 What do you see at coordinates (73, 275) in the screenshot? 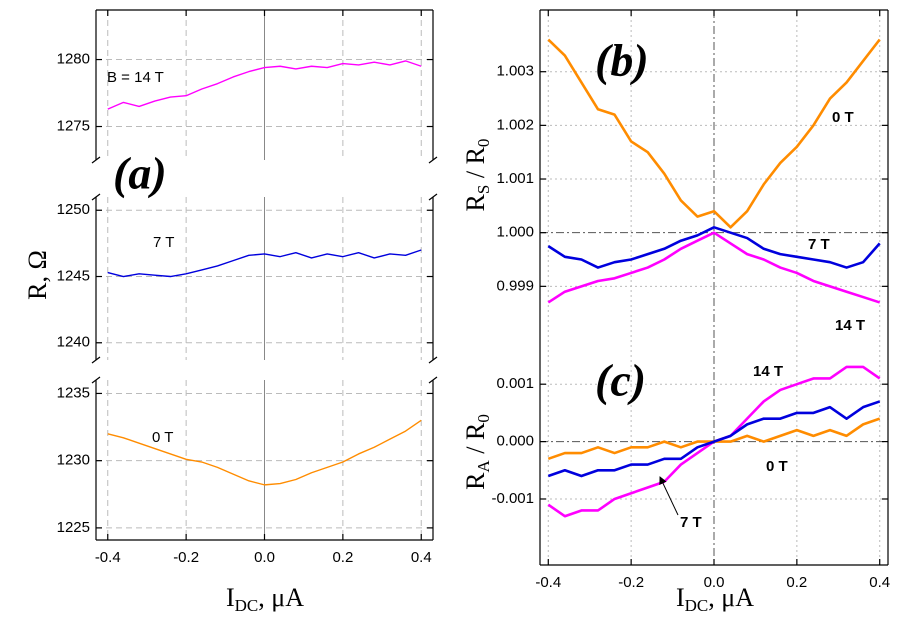
I see `y-tick-label: 1245` at bounding box center [73, 275].